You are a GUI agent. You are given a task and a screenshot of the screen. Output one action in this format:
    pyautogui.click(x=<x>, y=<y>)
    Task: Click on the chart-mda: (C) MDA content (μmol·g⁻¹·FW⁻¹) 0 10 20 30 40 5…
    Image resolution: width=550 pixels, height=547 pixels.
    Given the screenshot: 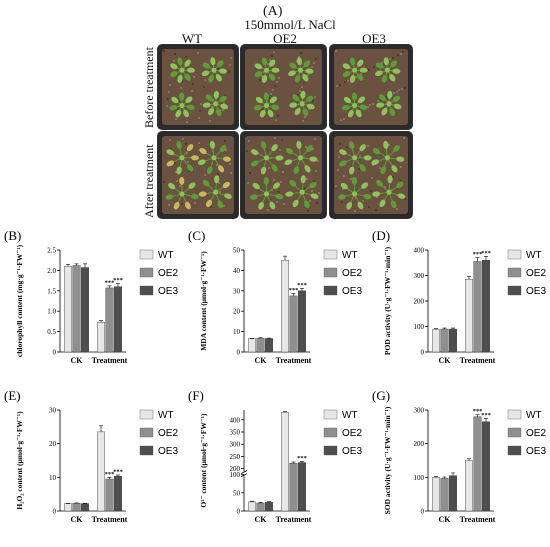 What is the action you would take?
    pyautogui.click(x=275, y=296)
    